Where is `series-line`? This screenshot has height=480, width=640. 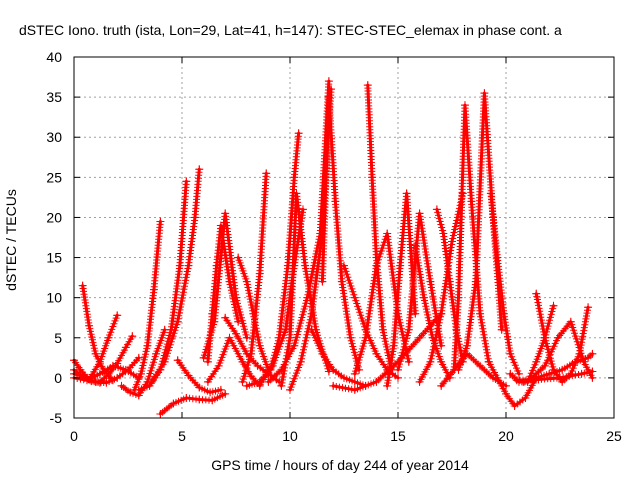
series-line is located at coordinates (147, 305).